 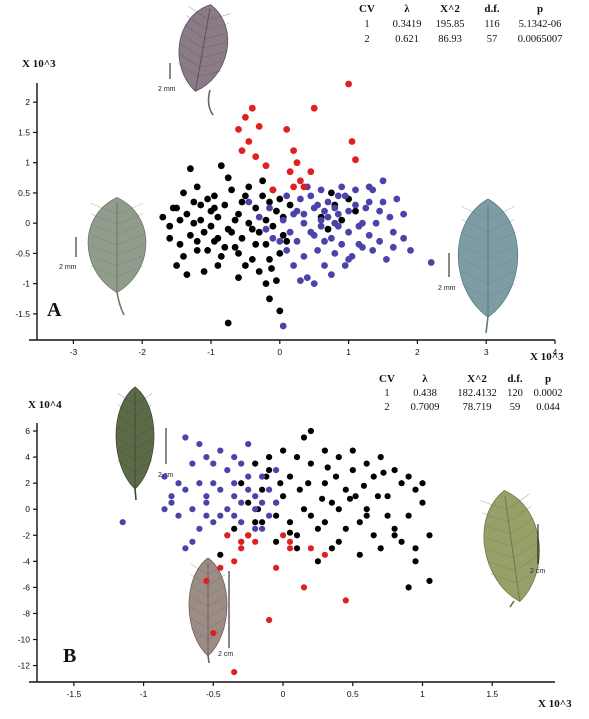 I want to click on leaf-image-right, so click(x=488, y=258).